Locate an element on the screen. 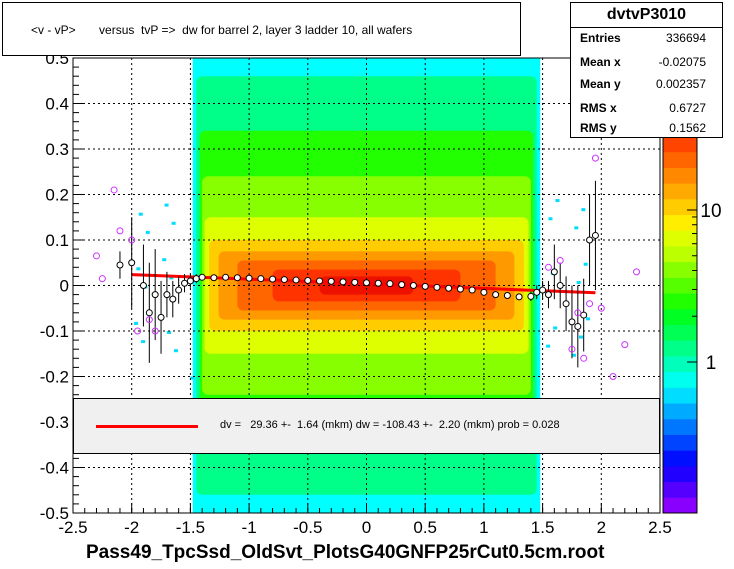 This screenshot has height=569, width=734. stats-label: Mean y is located at coordinates (600, 84).